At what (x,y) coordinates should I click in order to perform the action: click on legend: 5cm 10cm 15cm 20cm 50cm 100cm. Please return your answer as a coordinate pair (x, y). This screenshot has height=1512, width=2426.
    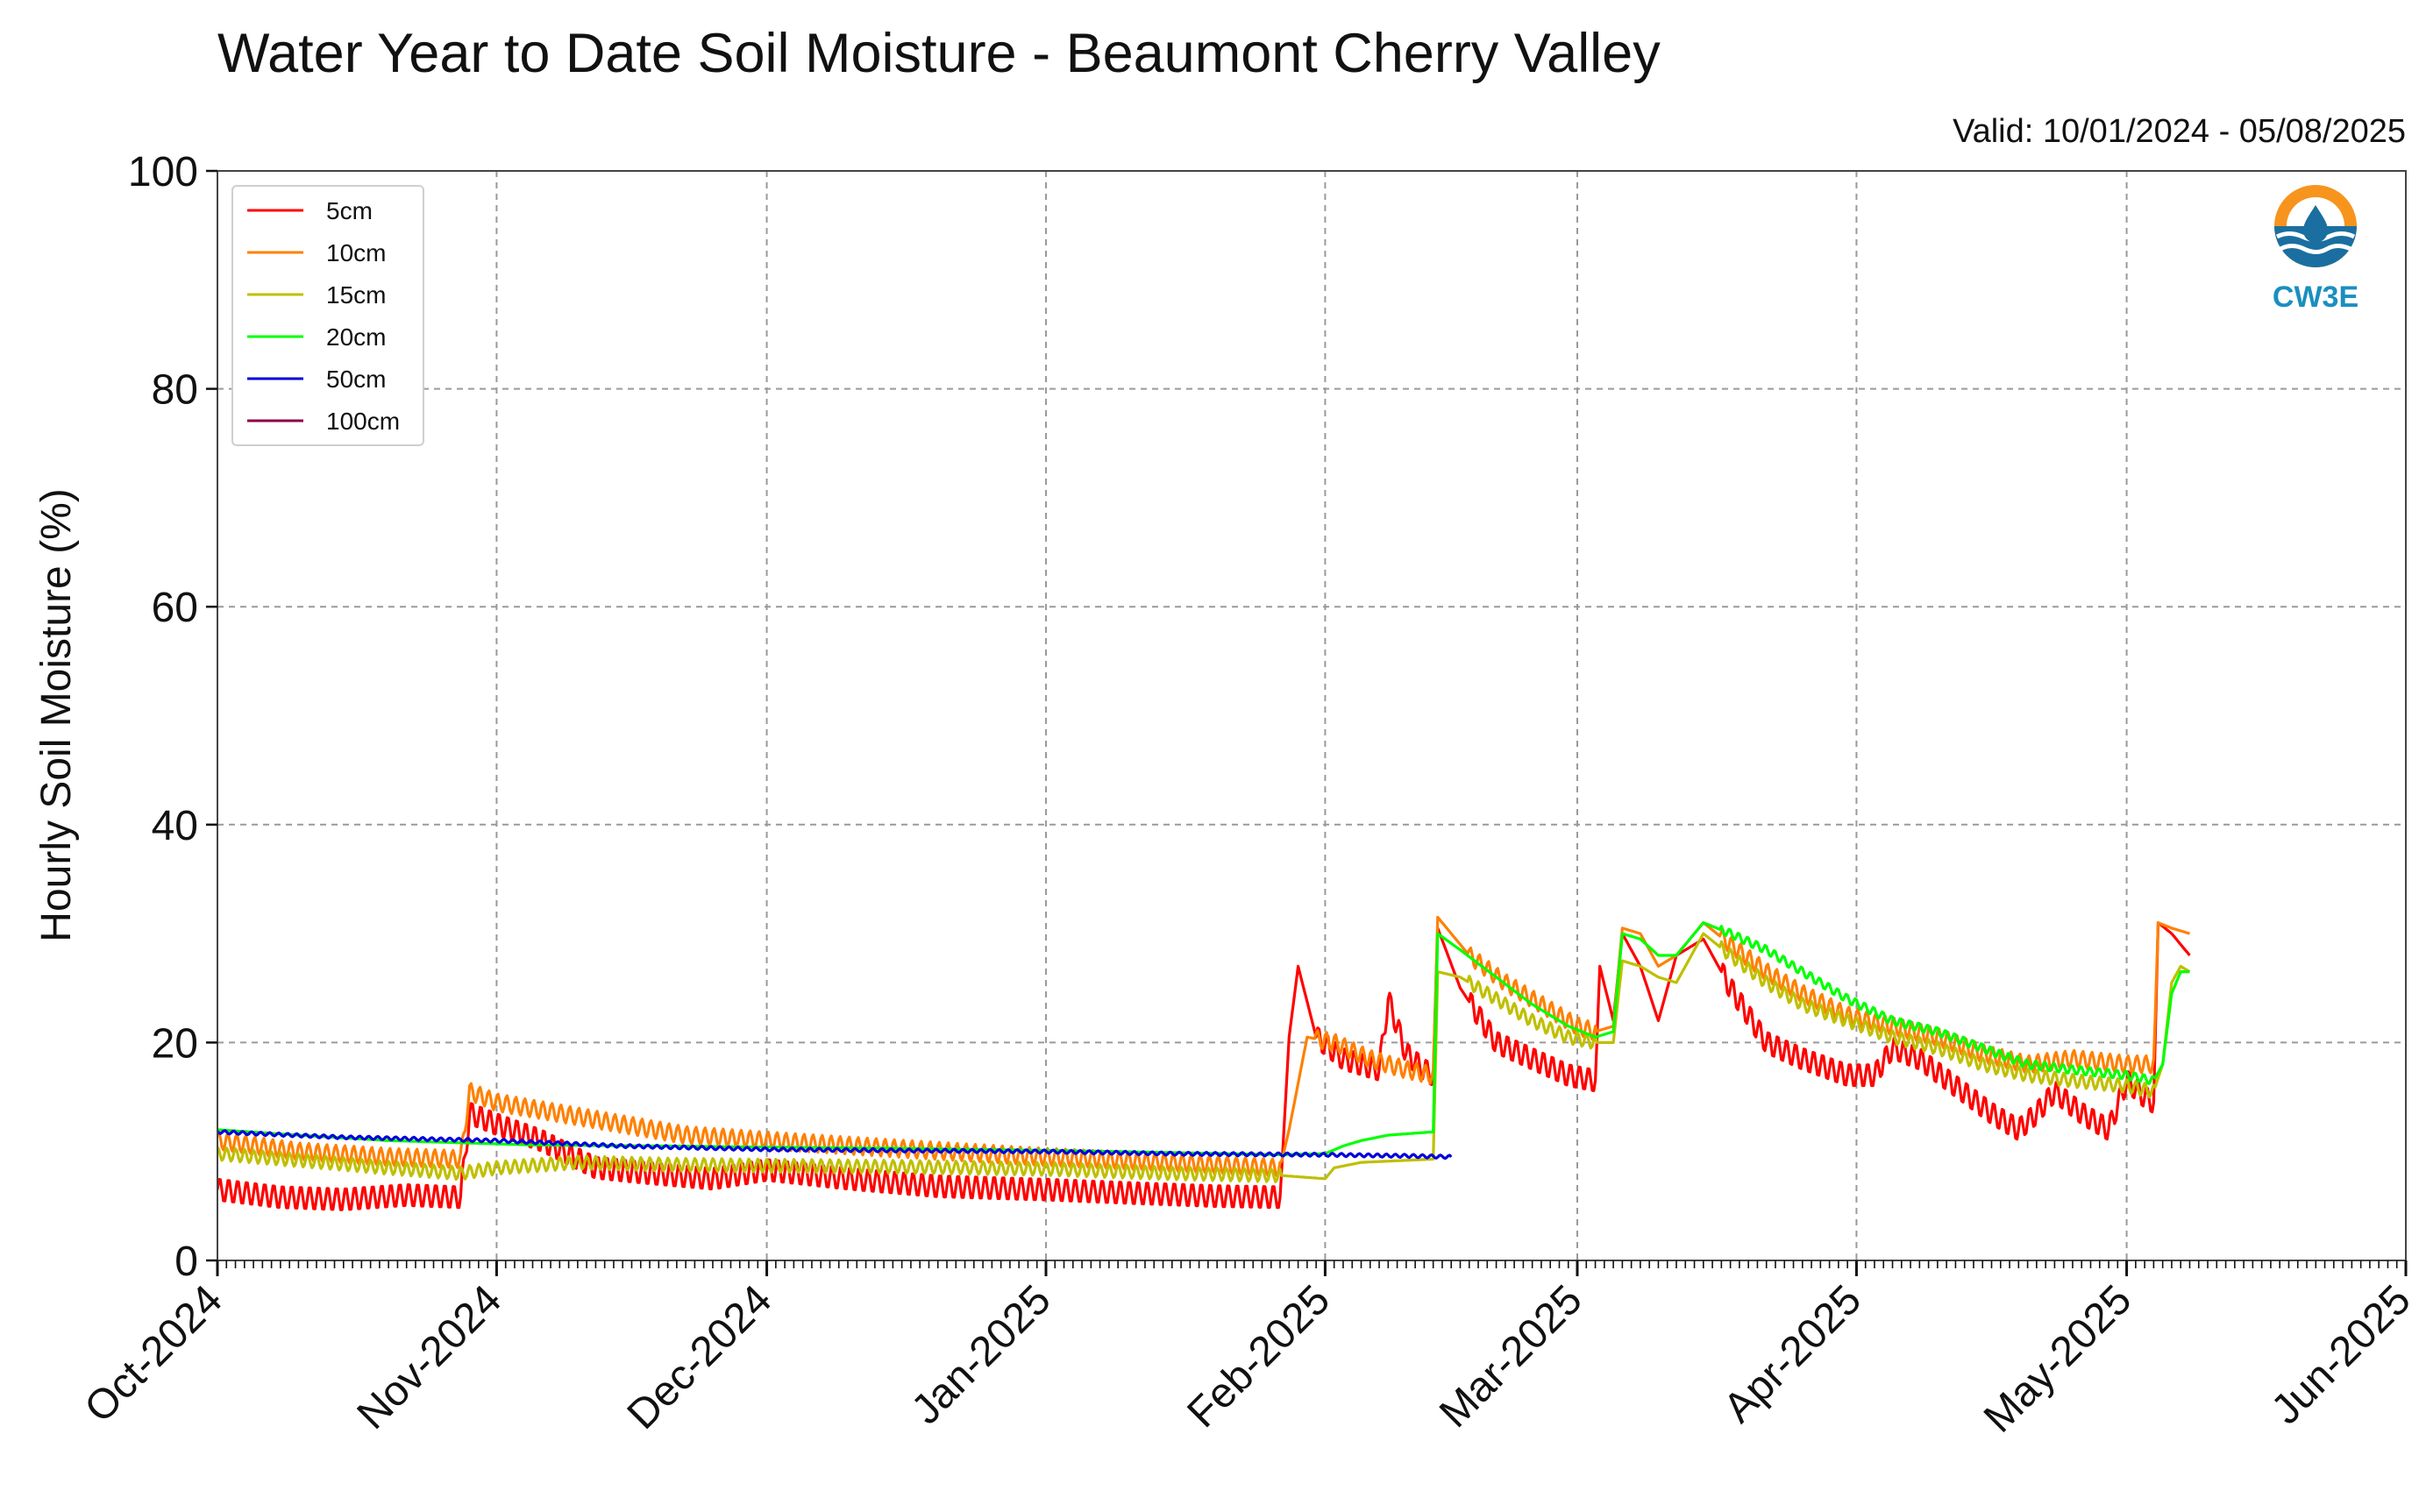
    Looking at the image, I should click on (327, 315).